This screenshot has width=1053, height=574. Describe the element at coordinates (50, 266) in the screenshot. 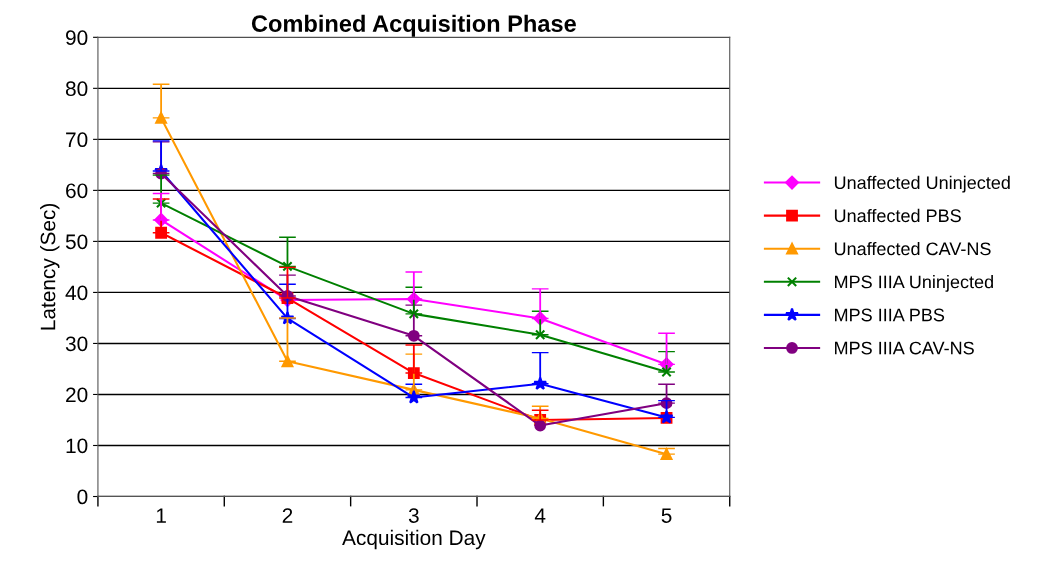

I see `y-axis-title: Latency (Sec)` at that location.